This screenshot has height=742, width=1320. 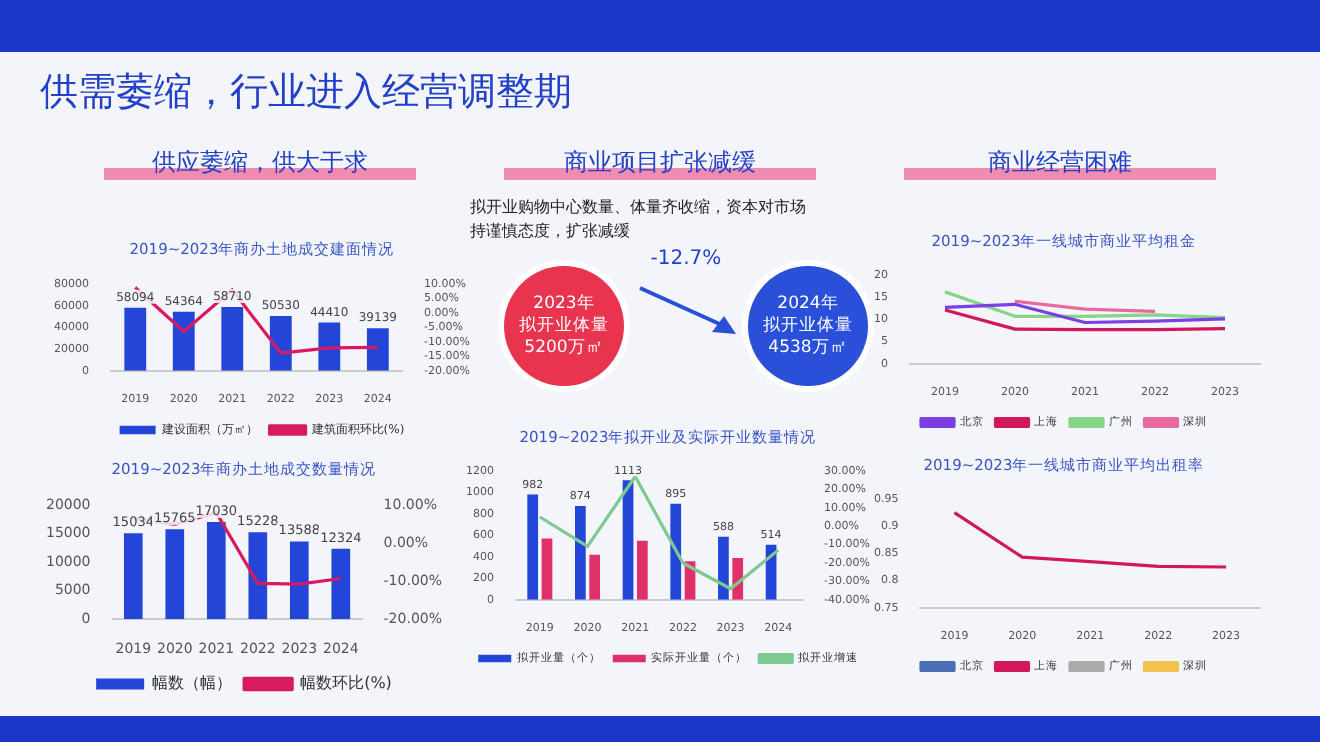 I want to click on text: 拟开业购物中心数量、体量齐收缩，资本对市场持谨慎态度，扩张减缓, so click(x=639, y=220).